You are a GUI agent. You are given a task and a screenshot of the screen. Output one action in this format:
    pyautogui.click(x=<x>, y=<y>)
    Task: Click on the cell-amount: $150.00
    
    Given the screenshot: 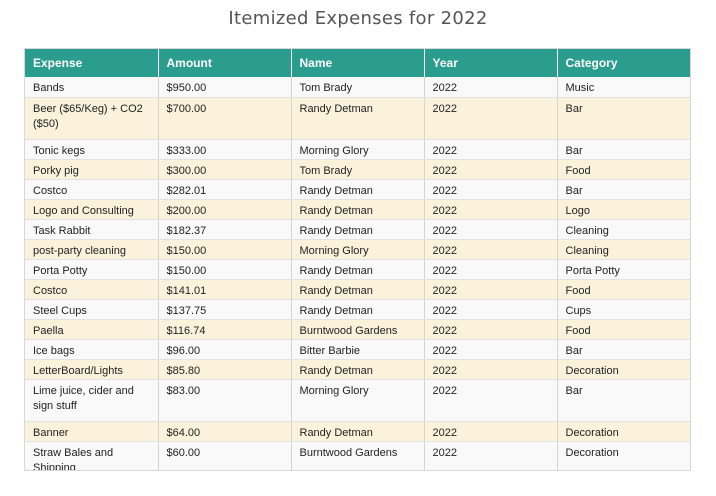 What is the action you would take?
    pyautogui.click(x=225, y=269)
    